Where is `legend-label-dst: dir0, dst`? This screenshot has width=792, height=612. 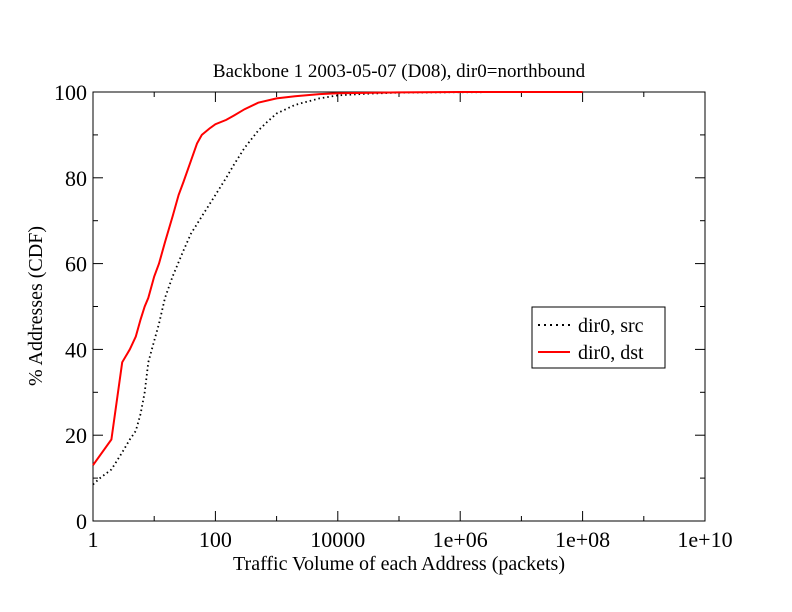 legend-label-dst: dir0, dst is located at coordinates (611, 353).